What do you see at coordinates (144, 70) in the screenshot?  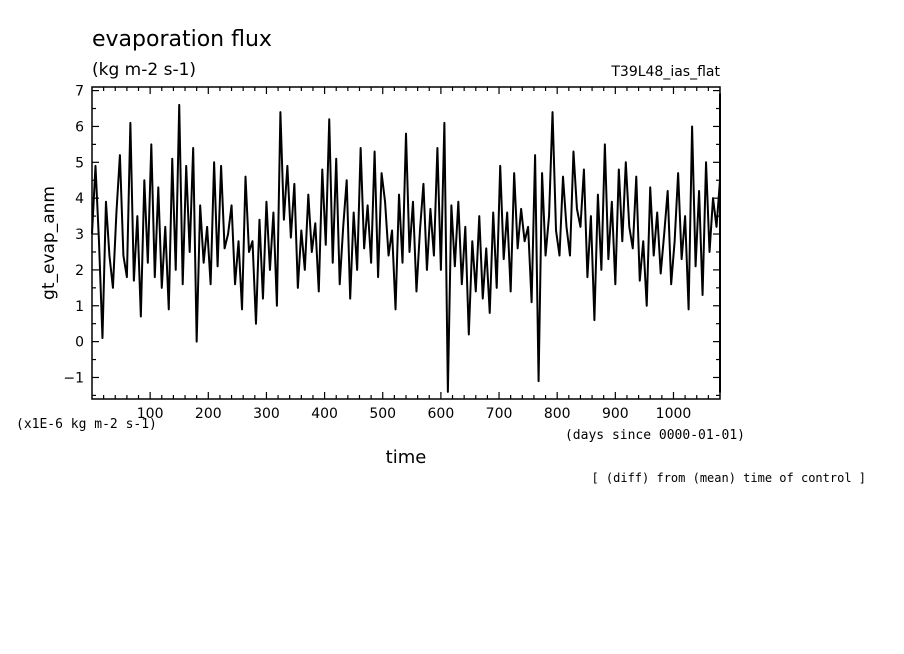 I see `chart-units: (kg m-2 s-1)` at bounding box center [144, 70].